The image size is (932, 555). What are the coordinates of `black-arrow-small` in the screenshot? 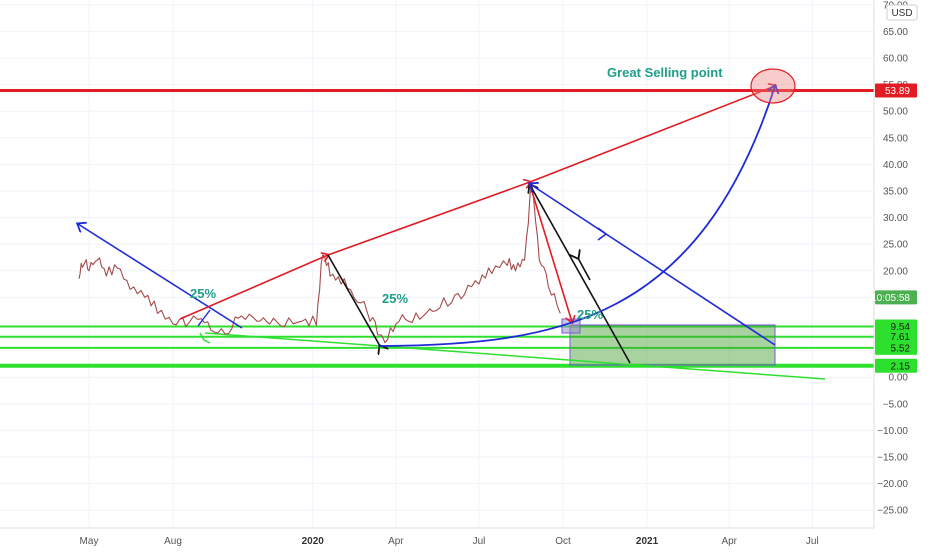 It's located at (584, 269).